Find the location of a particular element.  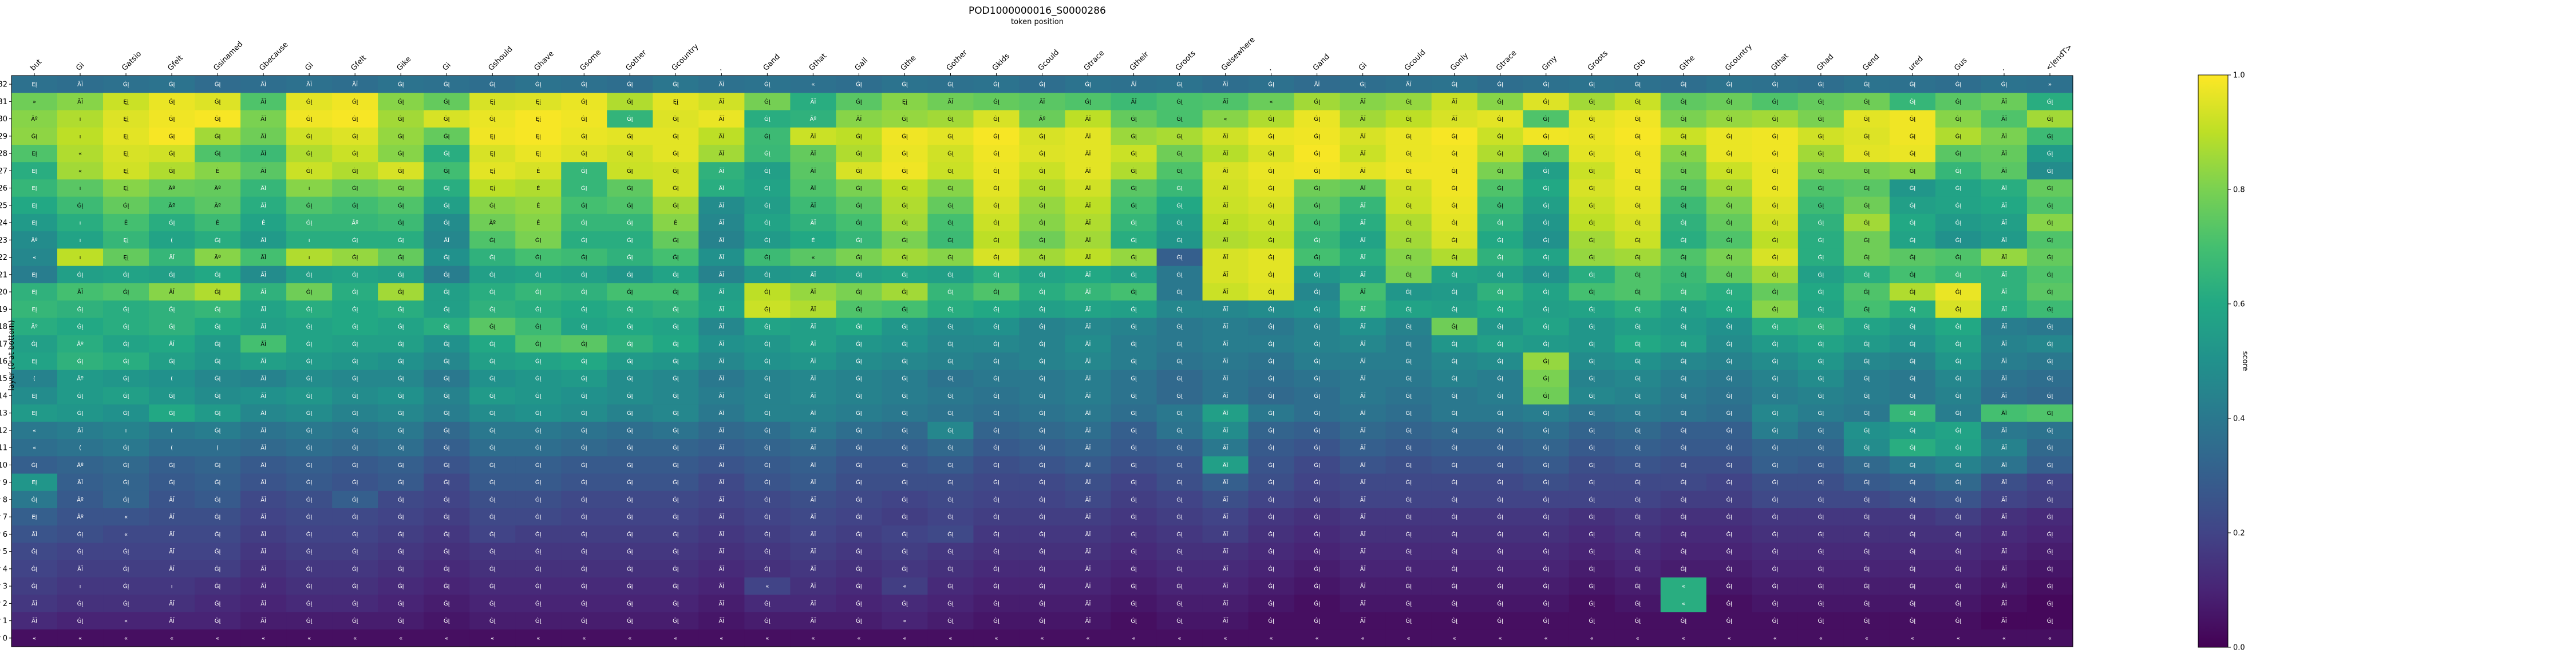

heatmap-cell-label: « is located at coordinates (80, 171).